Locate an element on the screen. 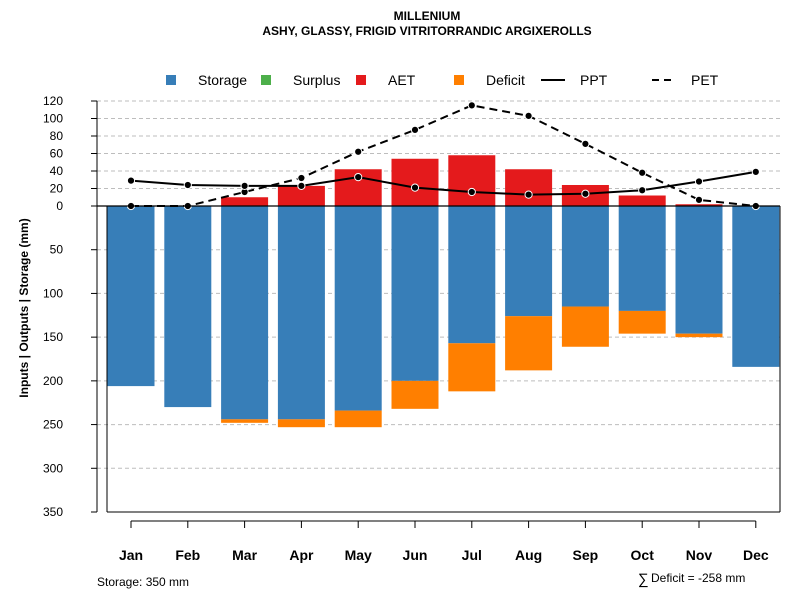  y-tick-label: 300 is located at coordinates (53, 468).